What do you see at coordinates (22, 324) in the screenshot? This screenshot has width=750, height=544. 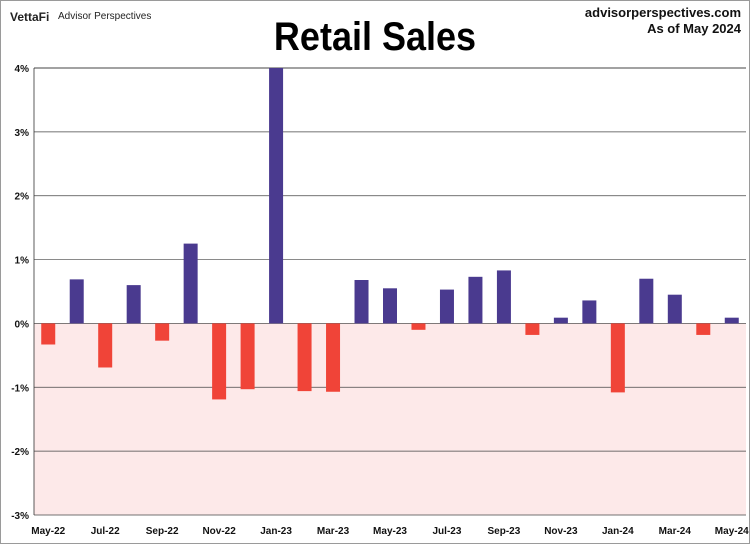 I see `y-tick-label: 0%` at bounding box center [22, 324].